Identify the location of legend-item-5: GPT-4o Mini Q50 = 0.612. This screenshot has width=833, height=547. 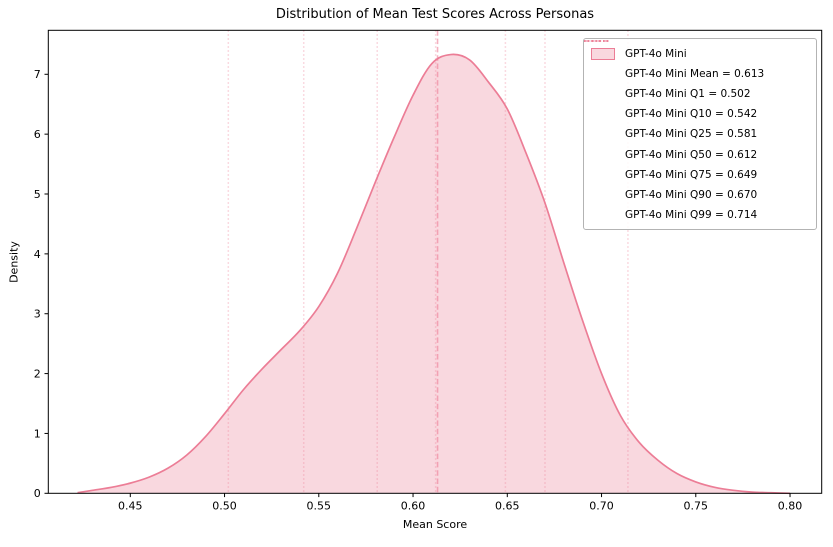
(698, 100).